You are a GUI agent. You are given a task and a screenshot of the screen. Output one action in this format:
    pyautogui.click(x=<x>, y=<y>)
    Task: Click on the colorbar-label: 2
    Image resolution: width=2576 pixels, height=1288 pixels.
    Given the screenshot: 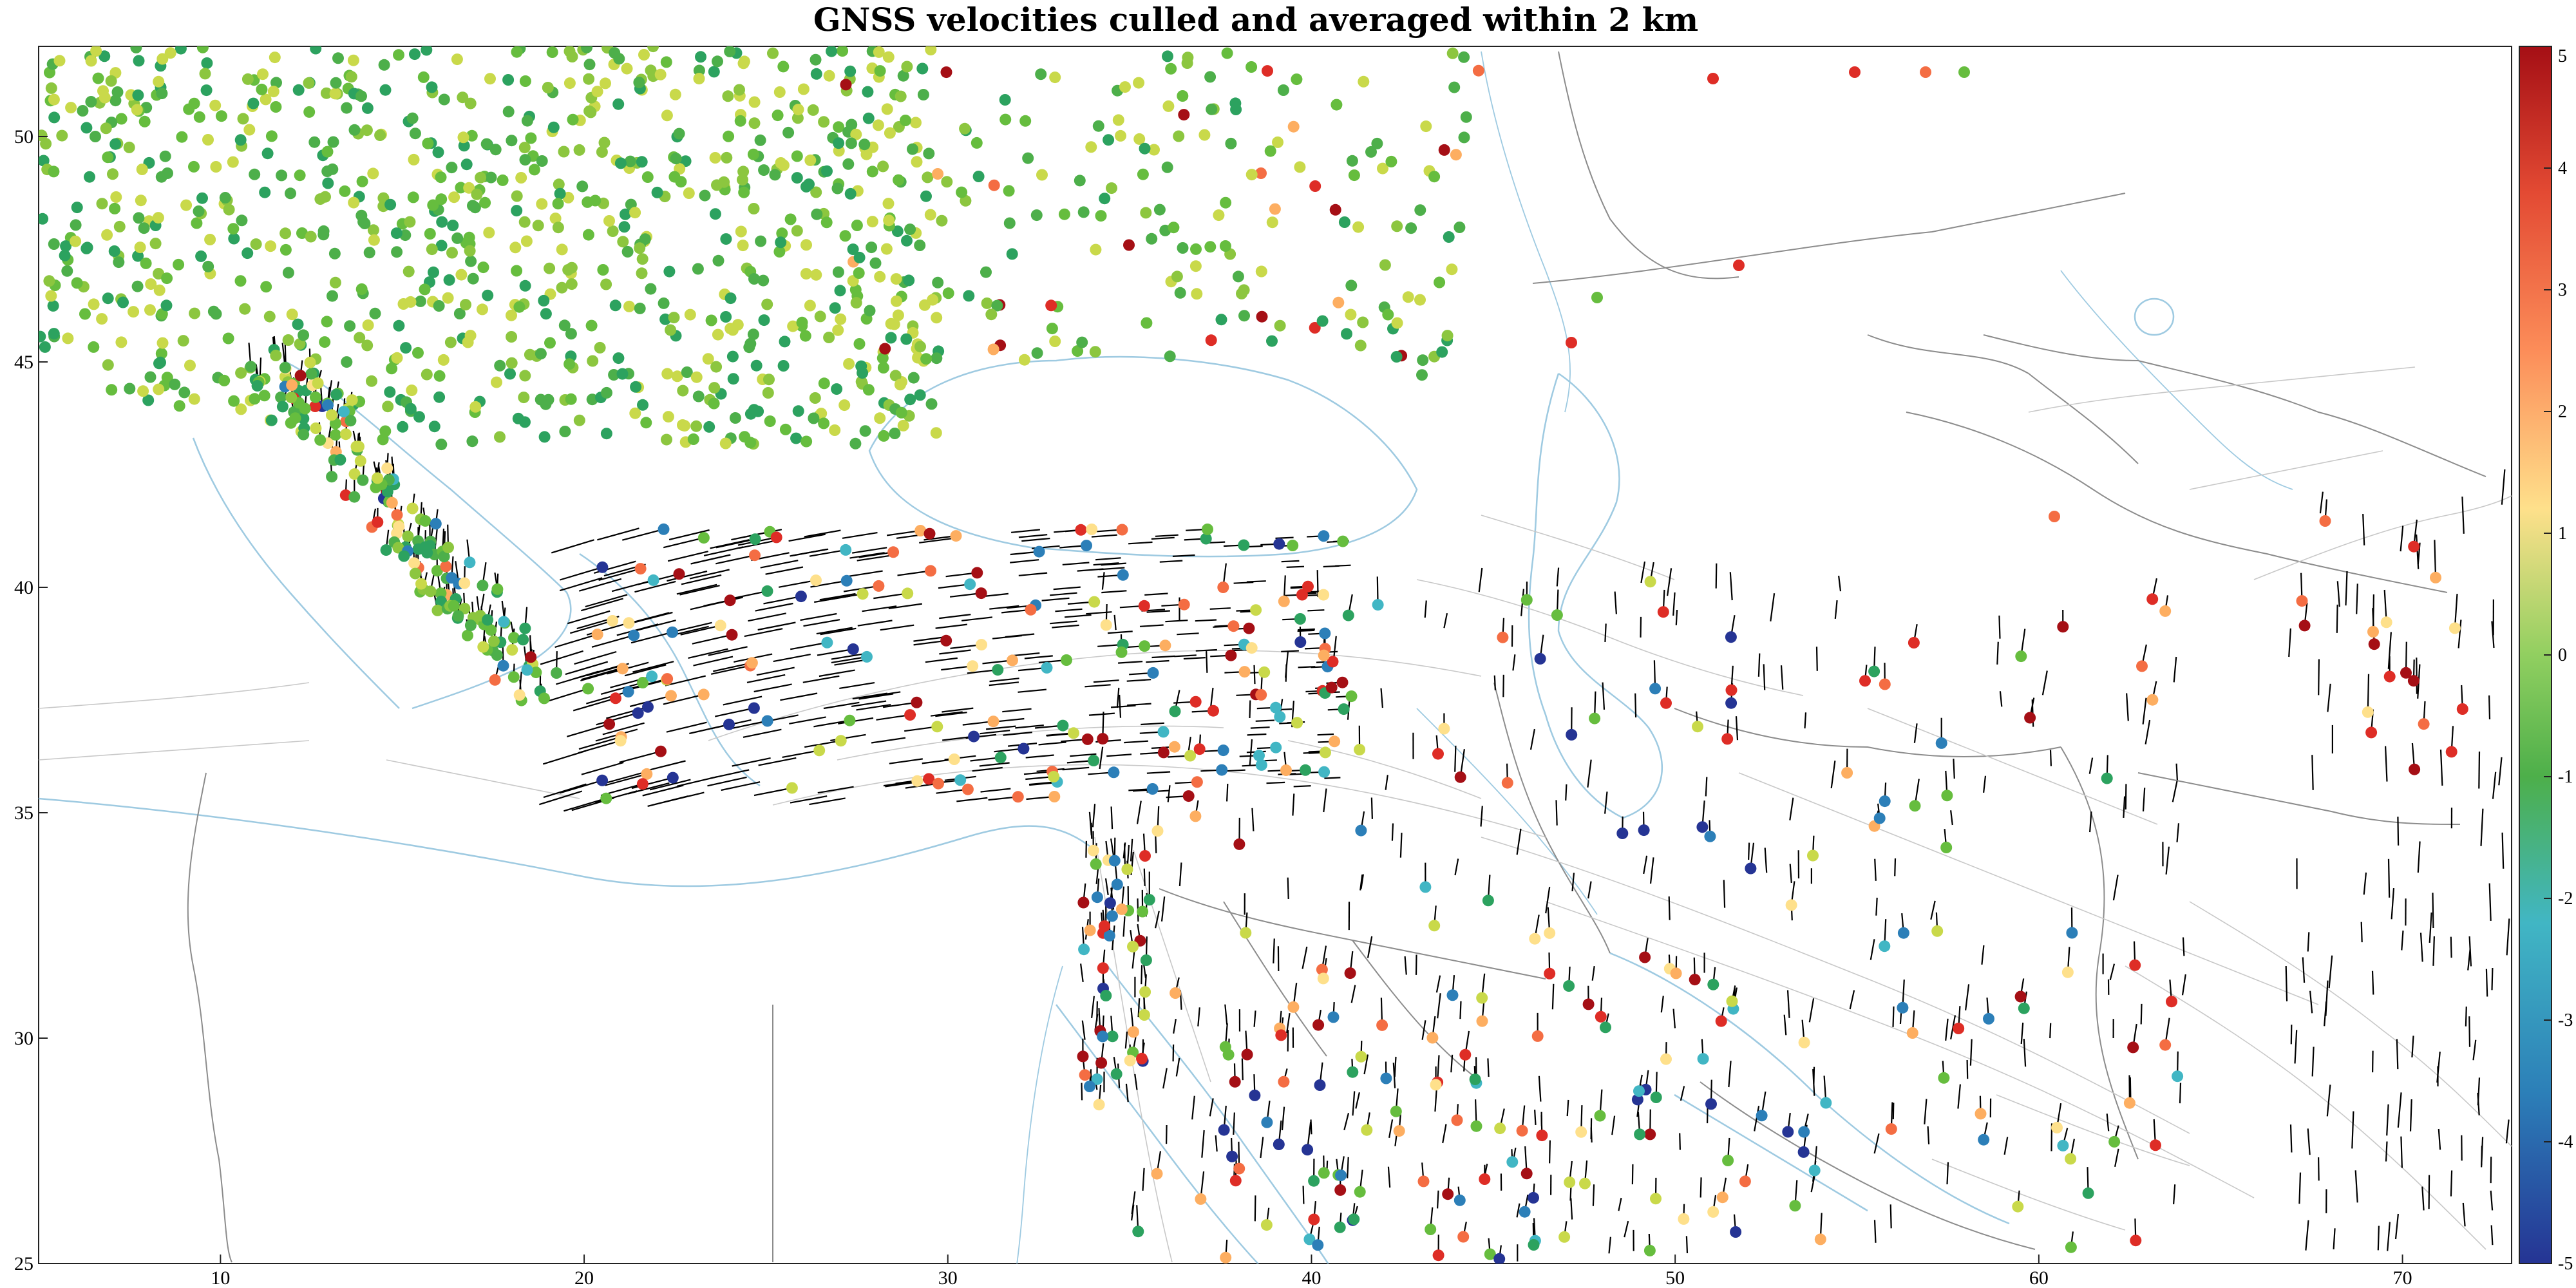 What is the action you would take?
    pyautogui.click(x=2562, y=412)
    